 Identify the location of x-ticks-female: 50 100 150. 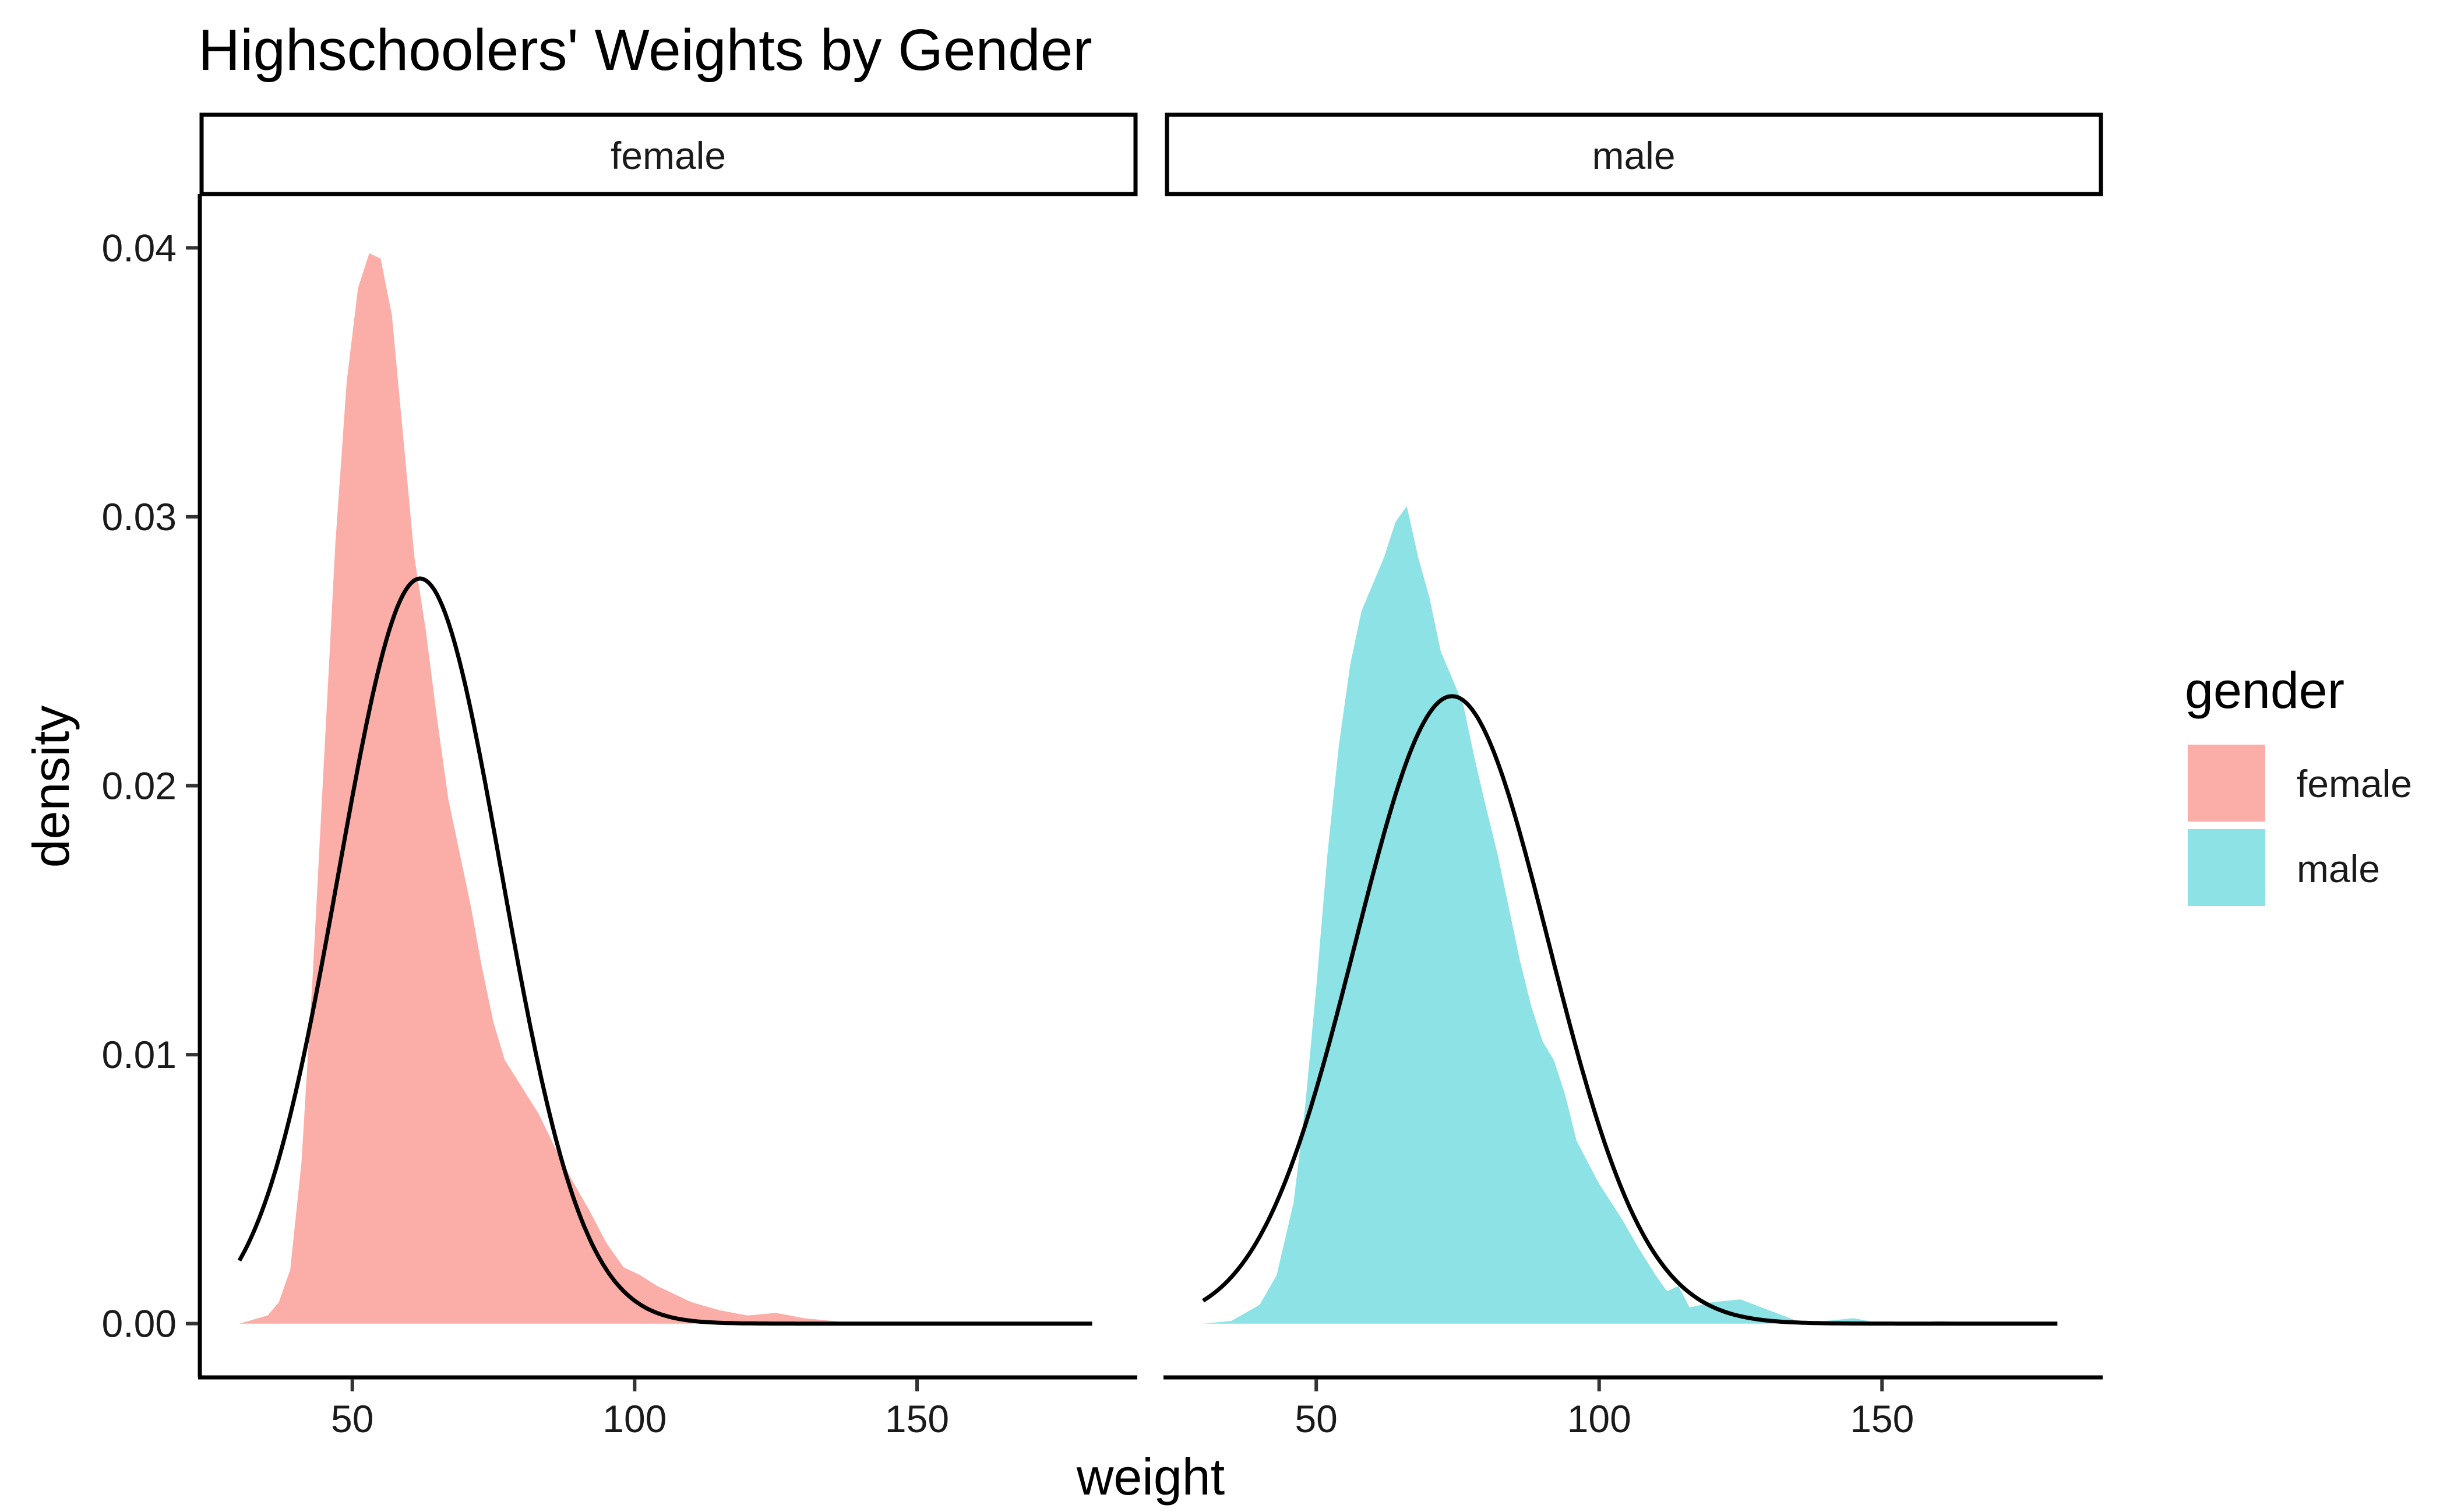
(640, 1409).